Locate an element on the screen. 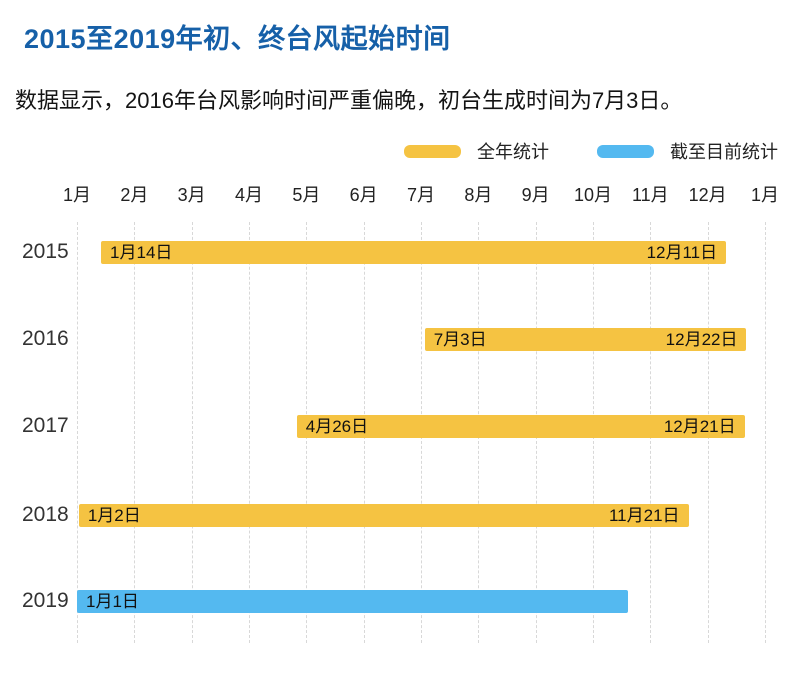  legend-label-full-year: 全年统计 is located at coordinates (513, 152).